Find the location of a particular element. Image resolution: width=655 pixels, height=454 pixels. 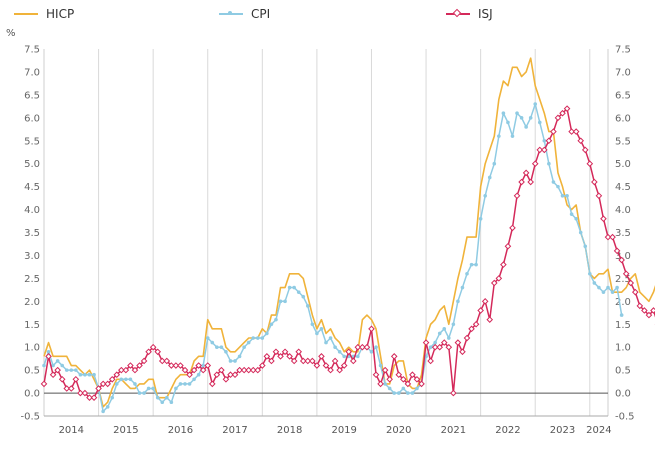

y-tick-label-right: 4.5 is located at coordinates (623, 187).